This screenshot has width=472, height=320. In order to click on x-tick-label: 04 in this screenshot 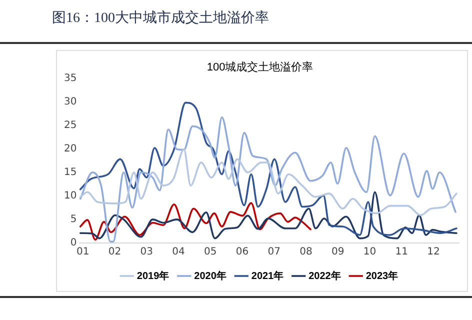, I will do `click(178, 252)`.